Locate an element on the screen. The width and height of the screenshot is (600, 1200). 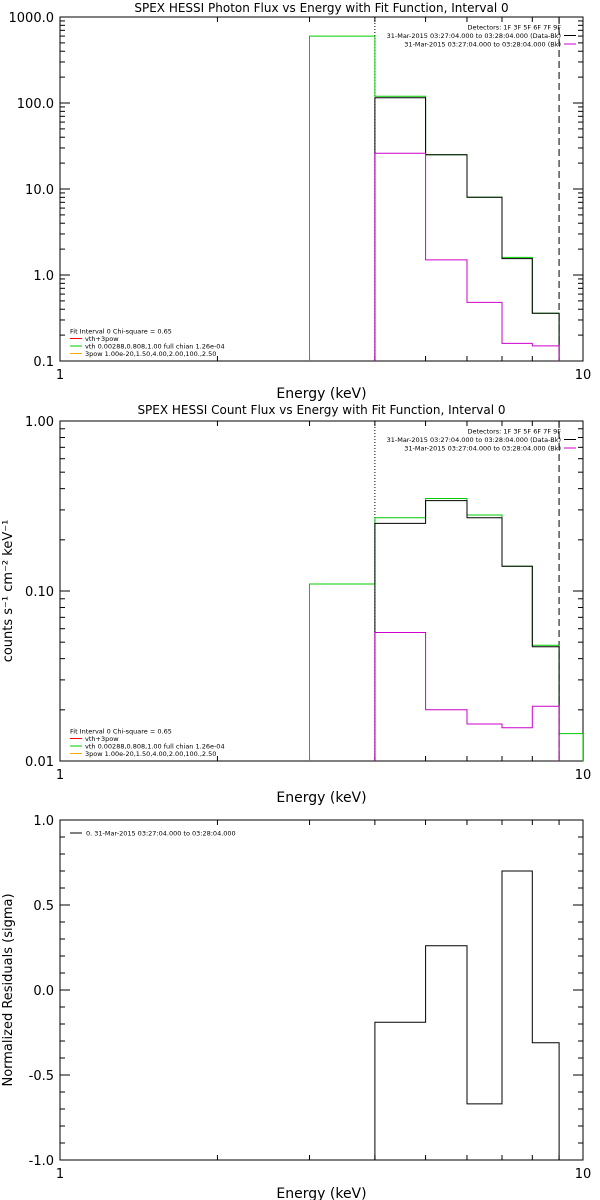
y-tick-label: 100.0 is located at coordinates (35, 104).